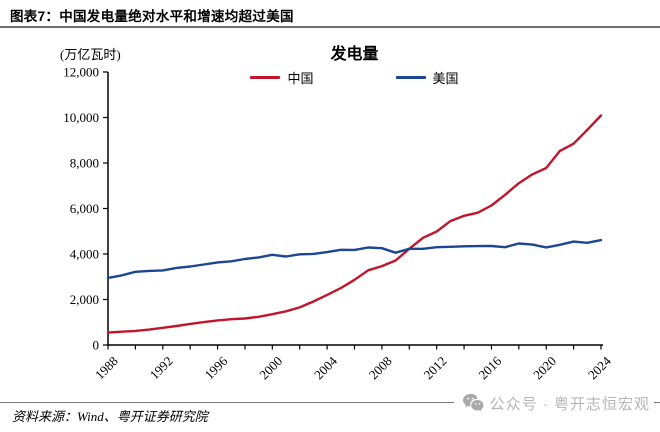  I want to click on y-tick-label: 0, so click(96, 345).